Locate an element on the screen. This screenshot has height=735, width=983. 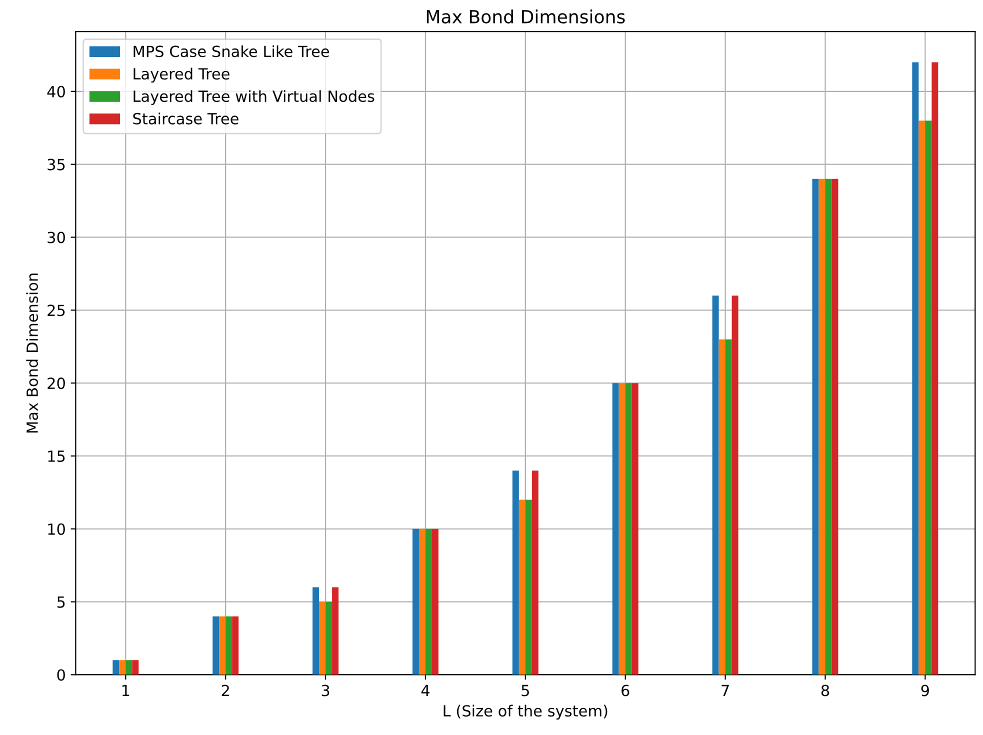
legend-label: Layered Tree with Virtual Nodes is located at coordinates (254, 97).